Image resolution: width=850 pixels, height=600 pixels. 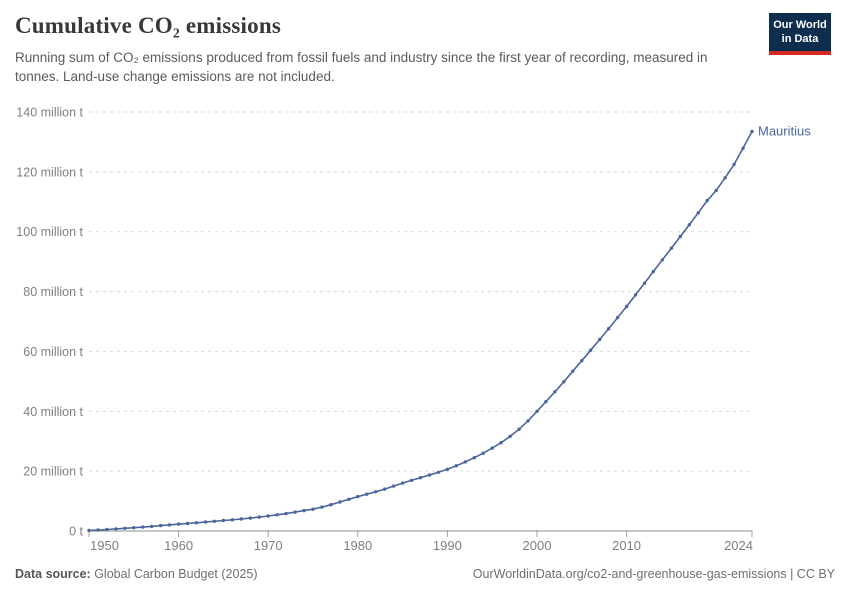 What do you see at coordinates (148, 25) in the screenshot?
I see `chart-title: Cumulative CO₂ emissions` at bounding box center [148, 25].